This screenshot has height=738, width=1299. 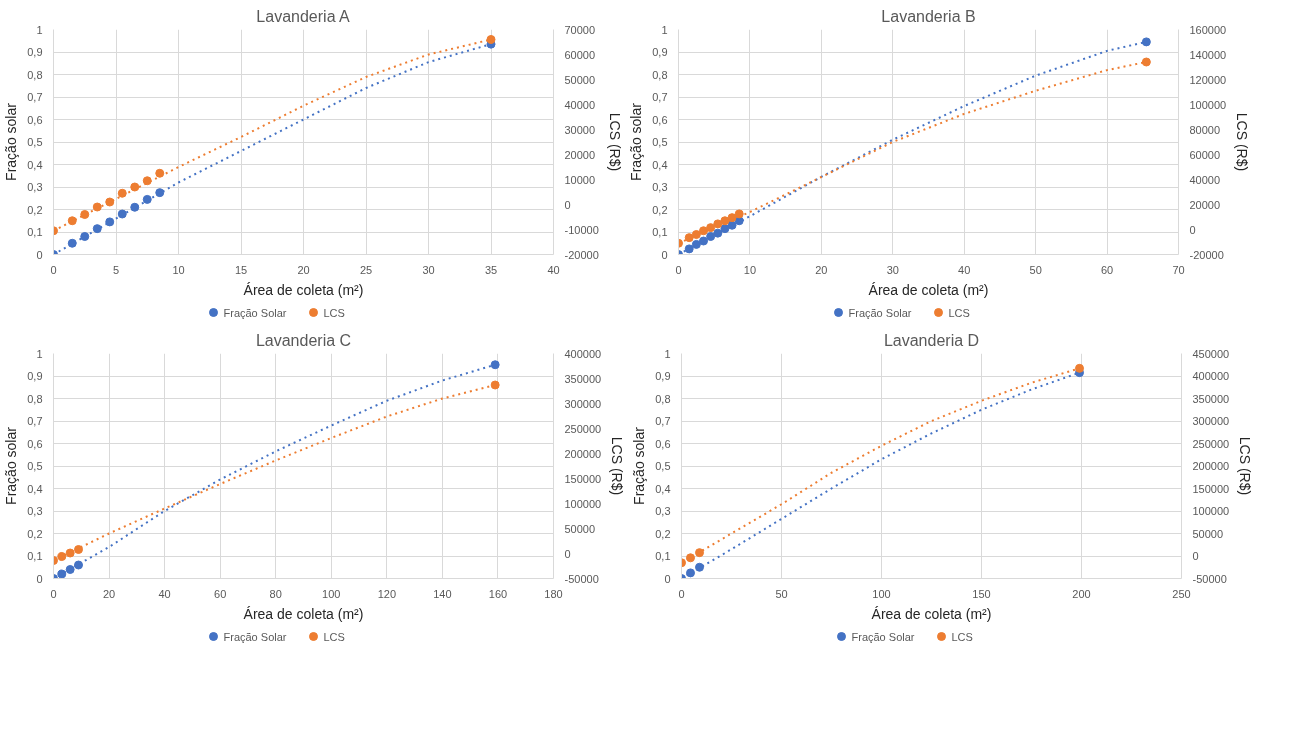 What do you see at coordinates (1211, 398) in the screenshot?
I see `y2-tick-label: 350000` at bounding box center [1211, 398].